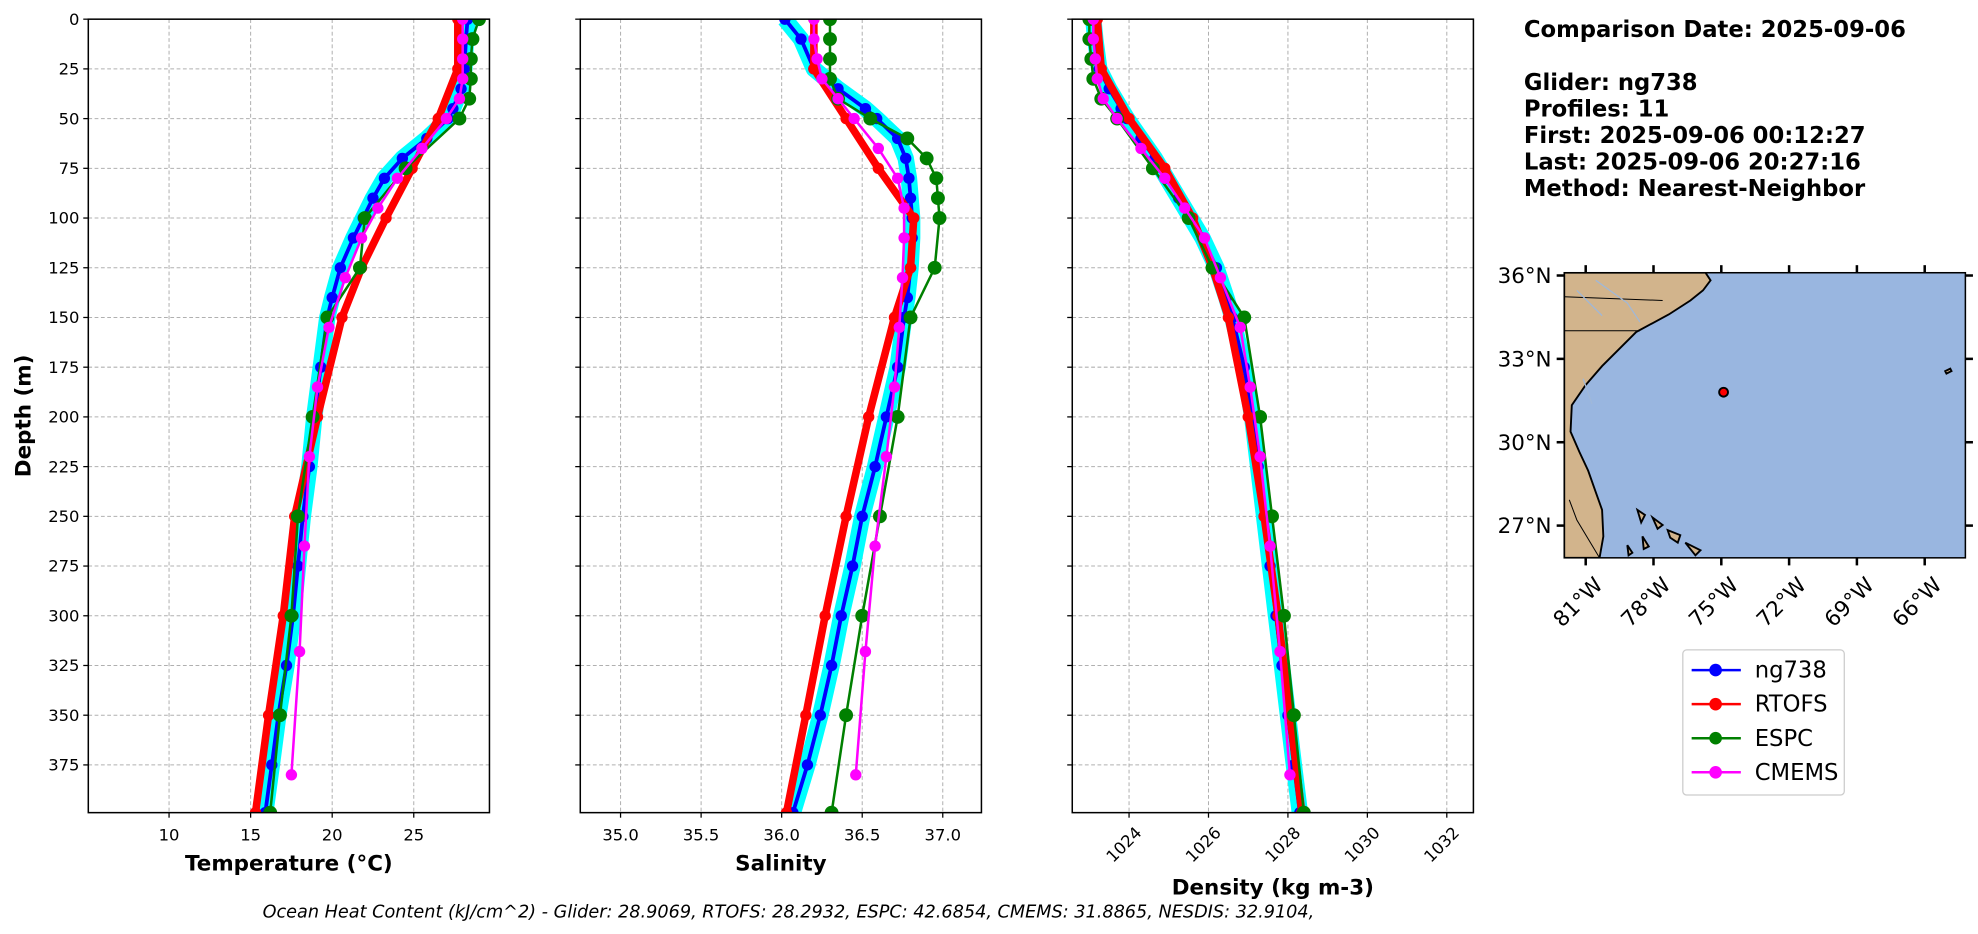  Describe the element at coordinates (1797, 773) in the screenshot. I see `legend-label: CMEMS` at that location.